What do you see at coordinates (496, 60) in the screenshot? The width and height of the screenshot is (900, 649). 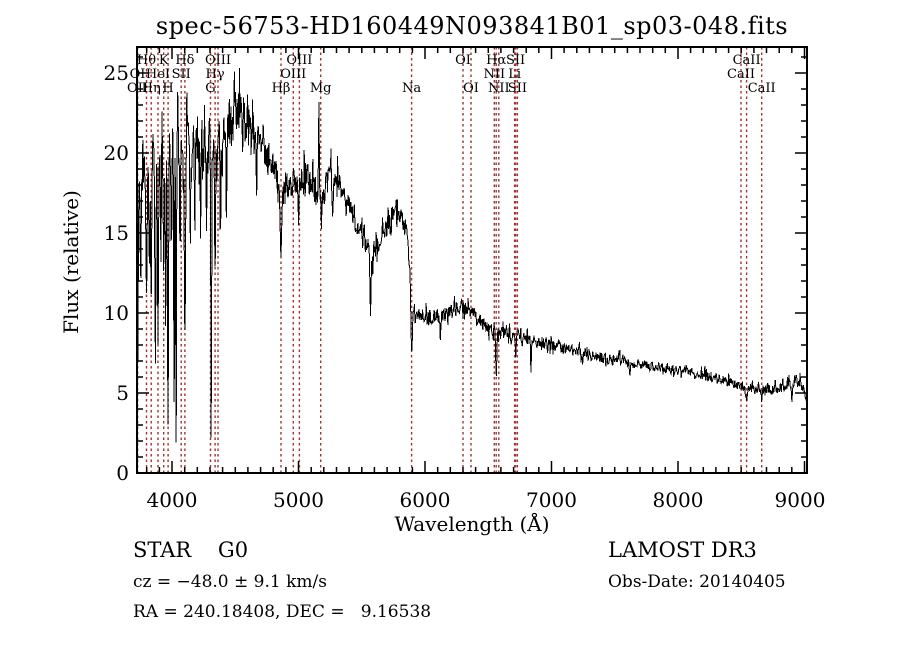 I see `spectral-line-label: Hα` at bounding box center [496, 60].